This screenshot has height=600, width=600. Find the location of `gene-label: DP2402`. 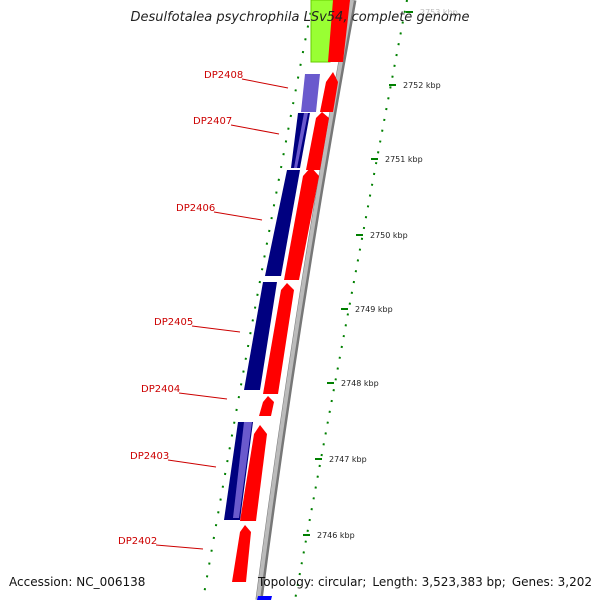

gene-label: DP2402 is located at coordinates (137, 541).